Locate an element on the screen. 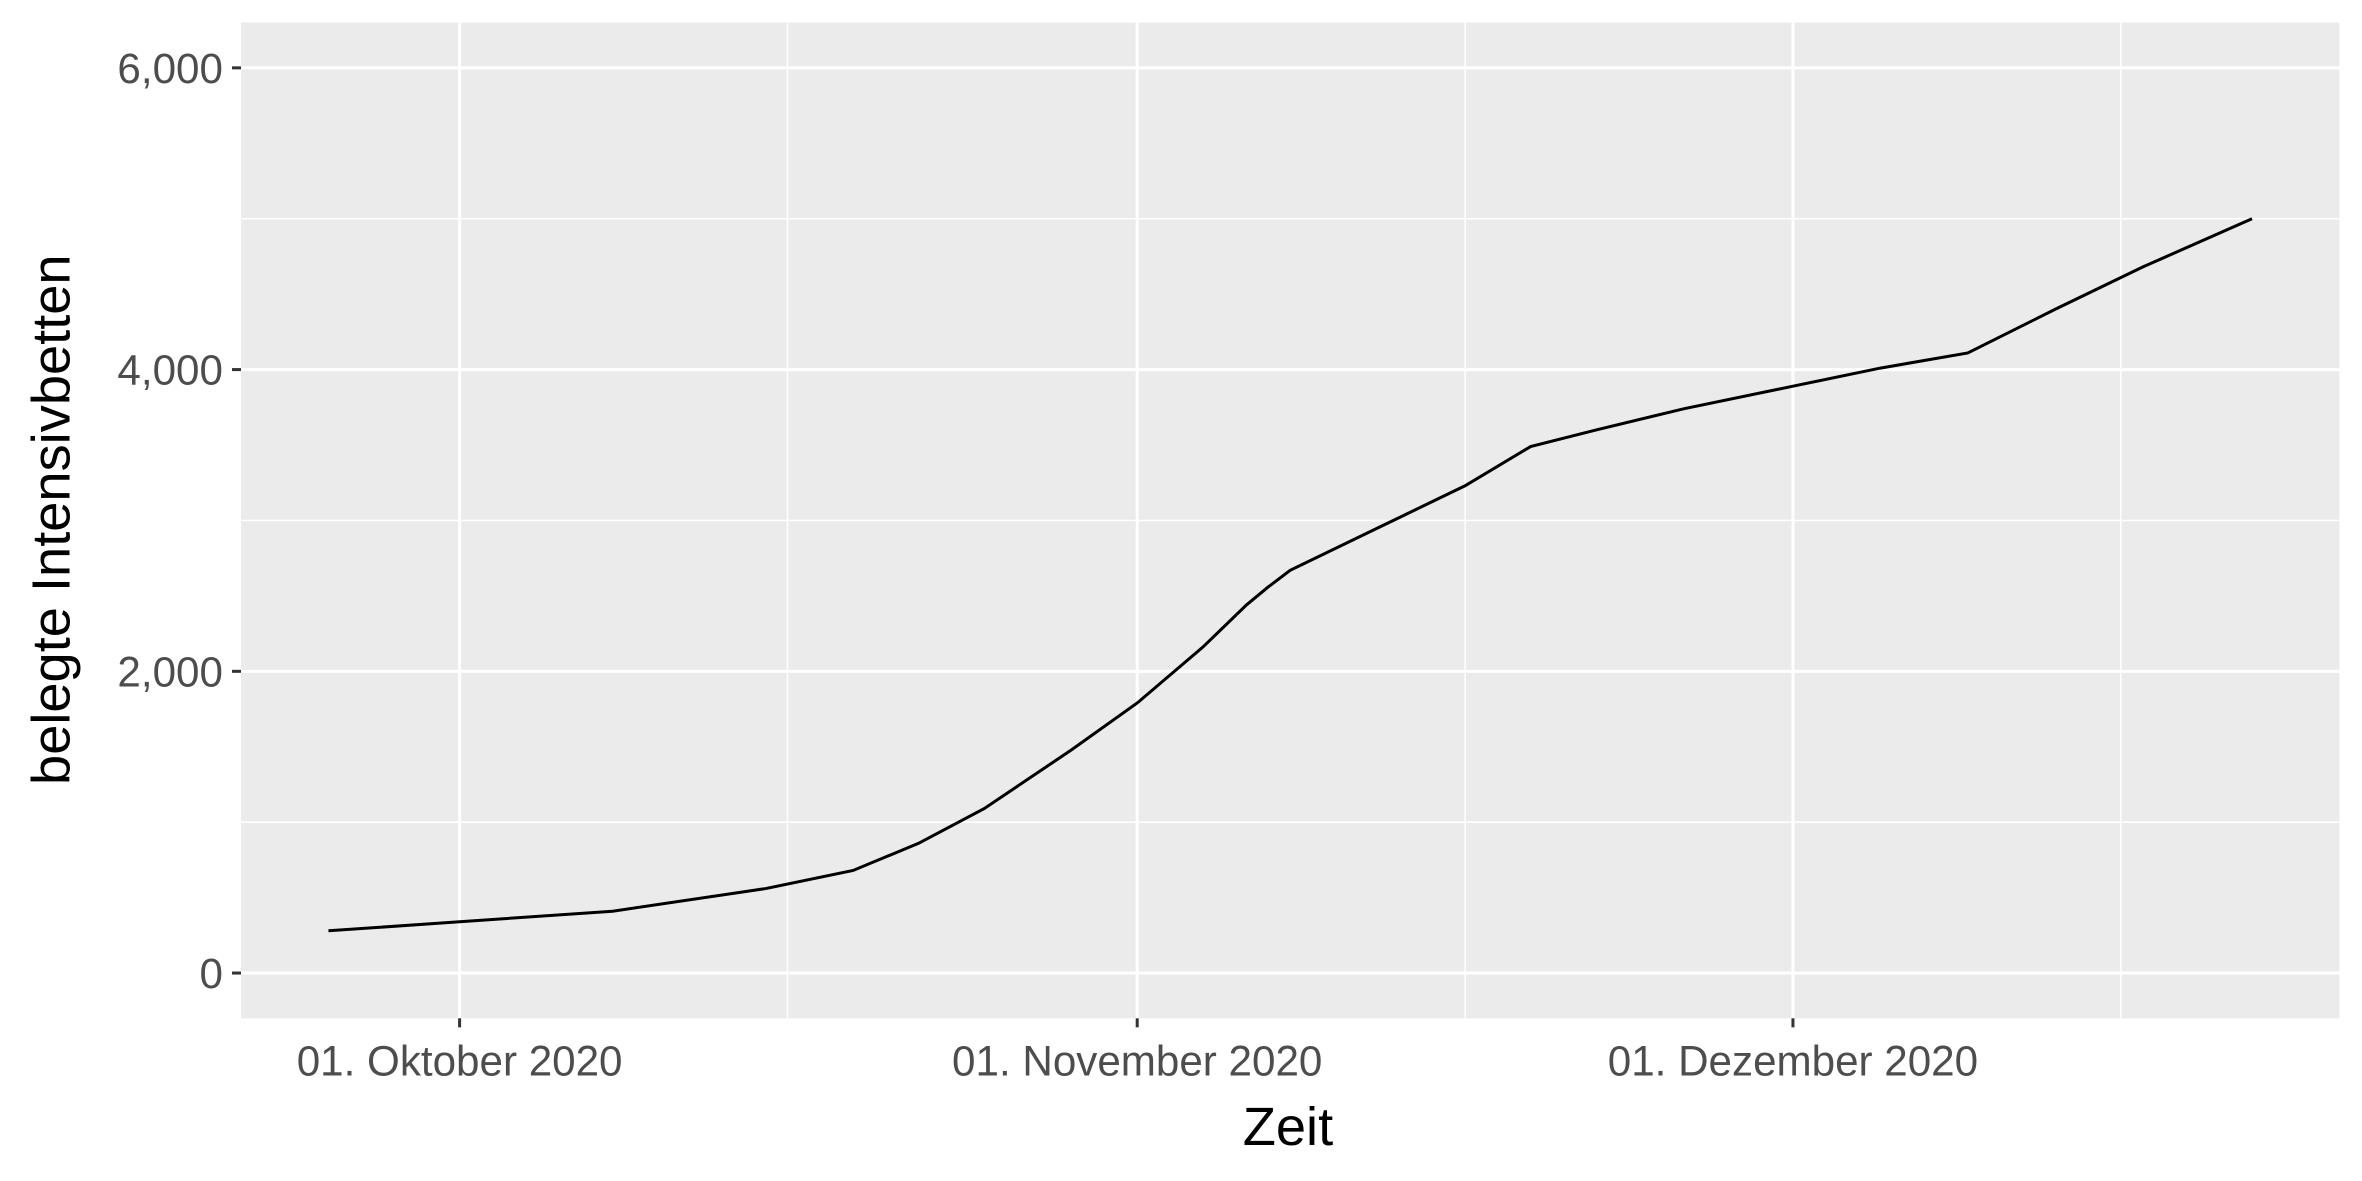 The image size is (2362, 1181). x-axis-title: Zeit is located at coordinates (1288, 1127).